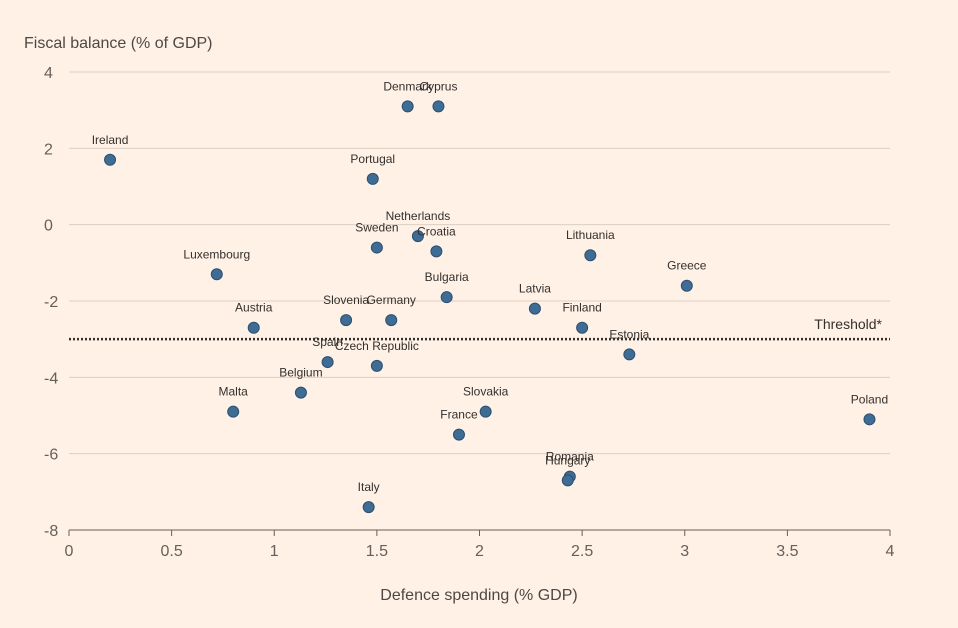 The width and height of the screenshot is (958, 628). What do you see at coordinates (274, 551) in the screenshot?
I see `x-tick-label: 1` at bounding box center [274, 551].